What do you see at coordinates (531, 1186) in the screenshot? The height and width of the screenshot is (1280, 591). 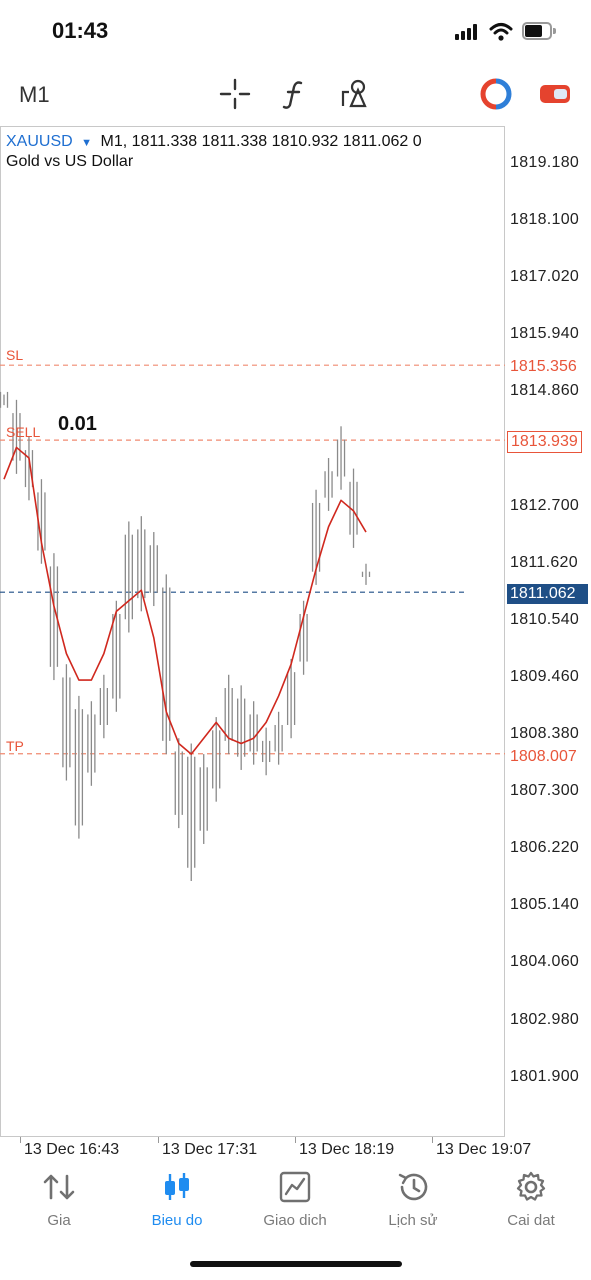 I see `settings-icon` at bounding box center [531, 1186].